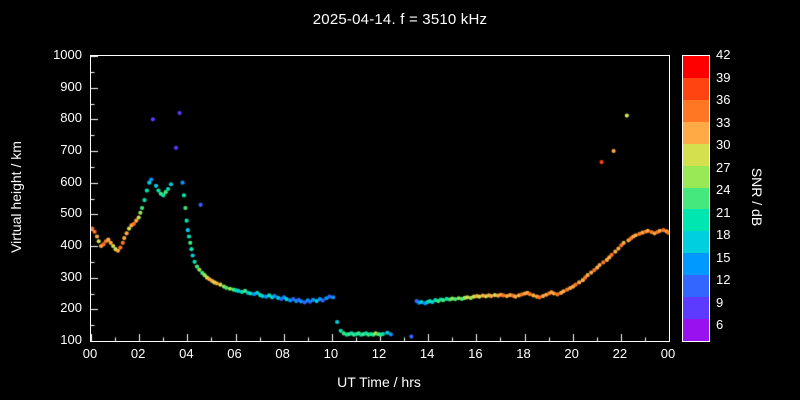 The image size is (800, 400). I want to click on y-tick-label: 800, so click(71, 118).